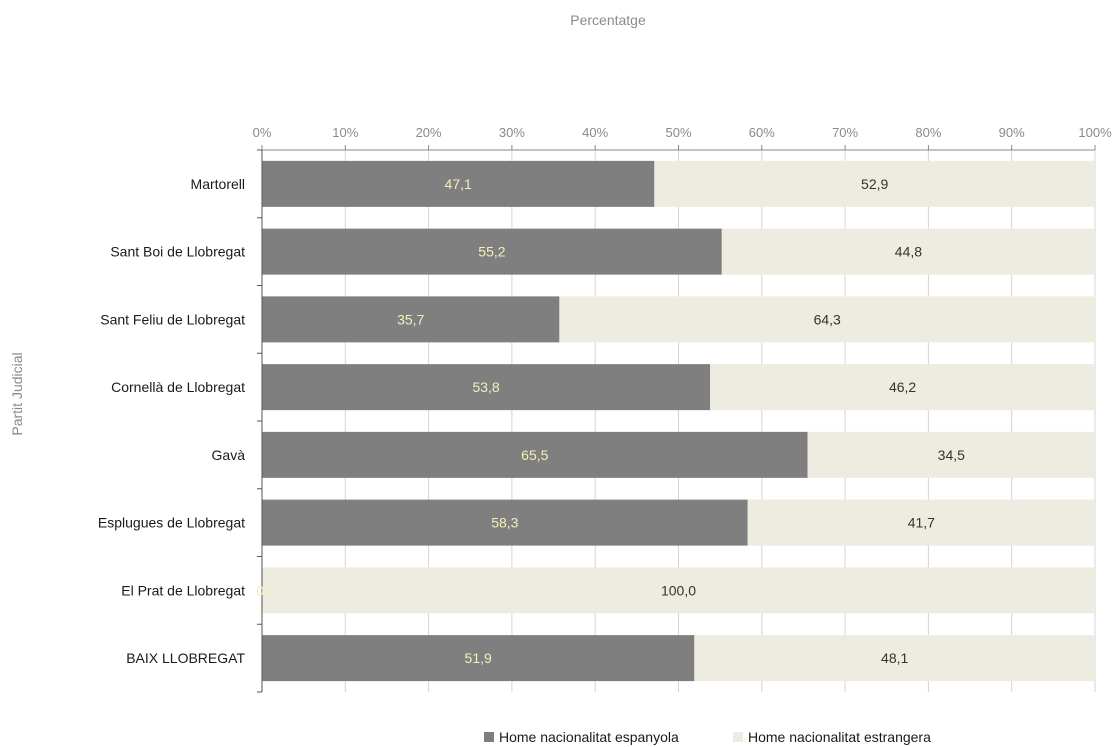 This screenshot has height=747, width=1115. I want to click on x-tick-label: 0%, so click(262, 132).